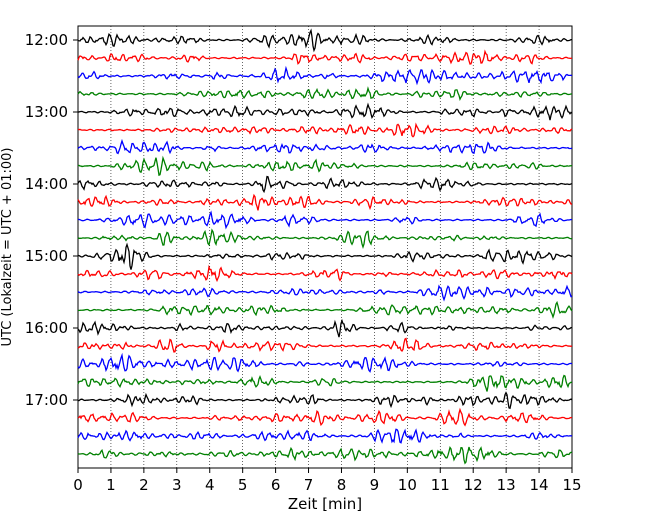 The width and height of the screenshot is (650, 520). Describe the element at coordinates (51, 220) in the screenshot. I see `y-axis-ticks: 12:00 13:00 14:00 15:00 16:00 17:00` at that location.